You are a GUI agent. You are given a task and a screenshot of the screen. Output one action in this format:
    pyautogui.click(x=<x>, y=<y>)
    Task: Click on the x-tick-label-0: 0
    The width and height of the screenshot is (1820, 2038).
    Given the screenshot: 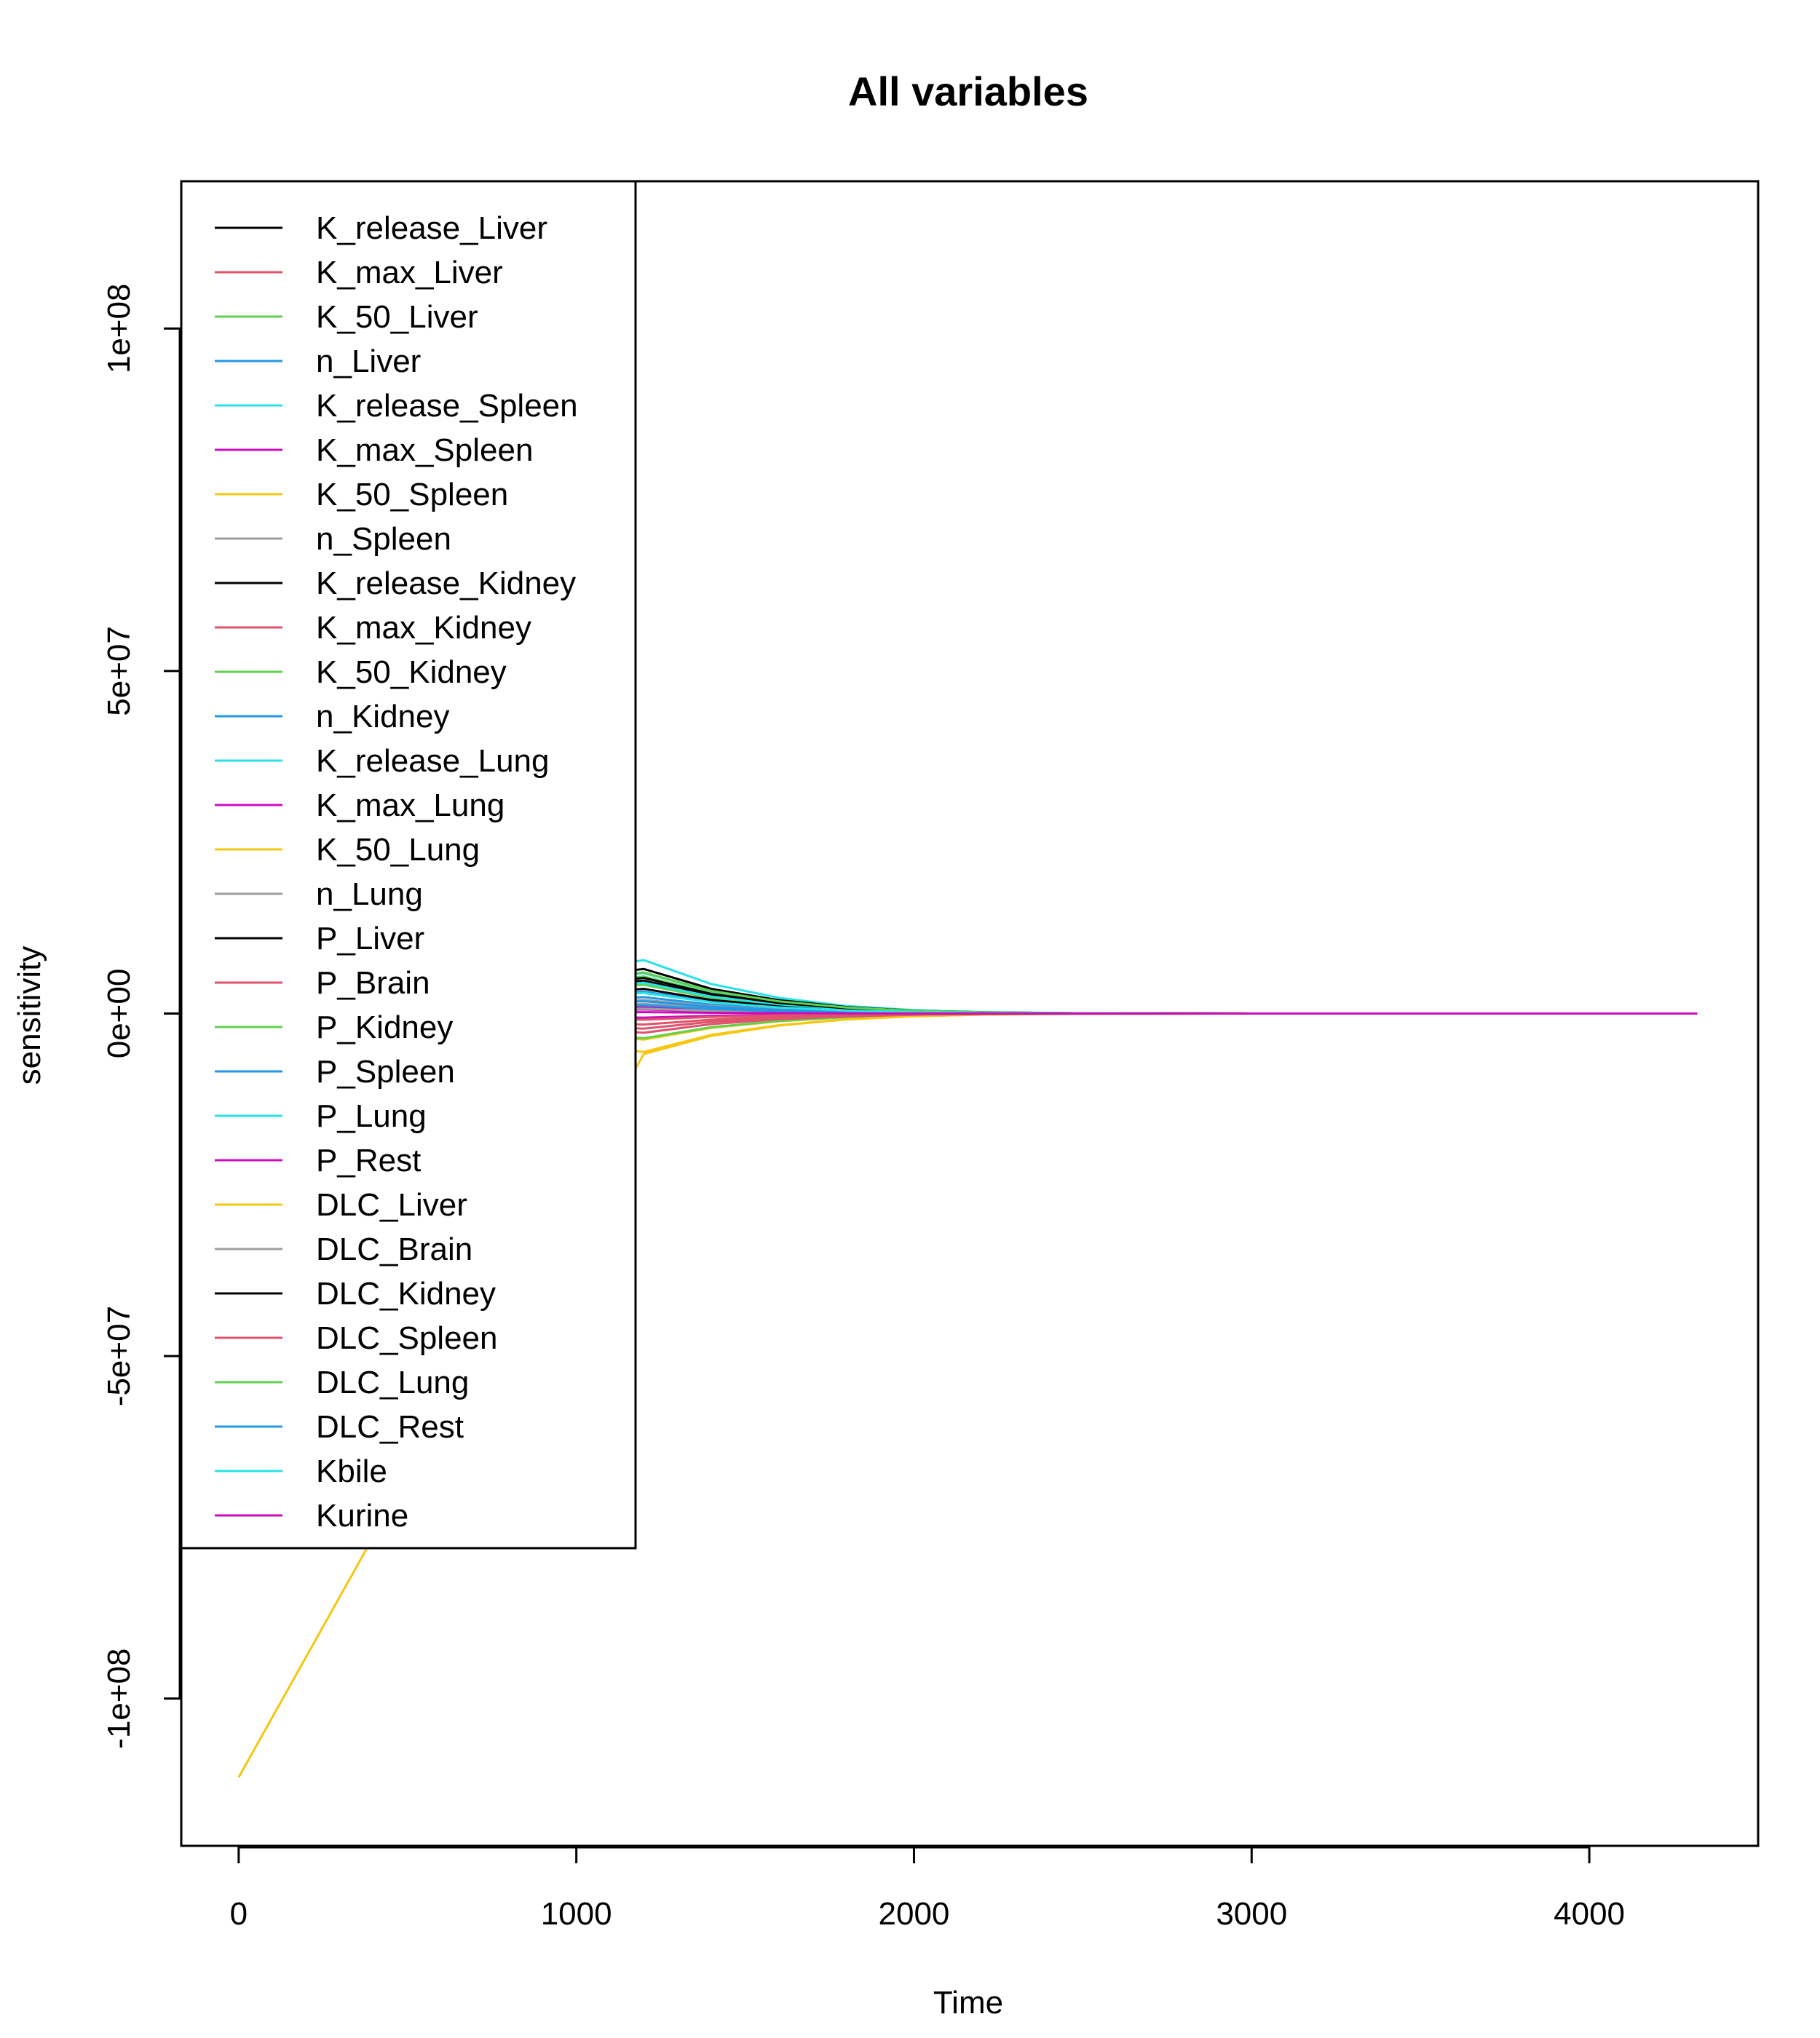 What is the action you would take?
    pyautogui.click(x=239, y=1914)
    